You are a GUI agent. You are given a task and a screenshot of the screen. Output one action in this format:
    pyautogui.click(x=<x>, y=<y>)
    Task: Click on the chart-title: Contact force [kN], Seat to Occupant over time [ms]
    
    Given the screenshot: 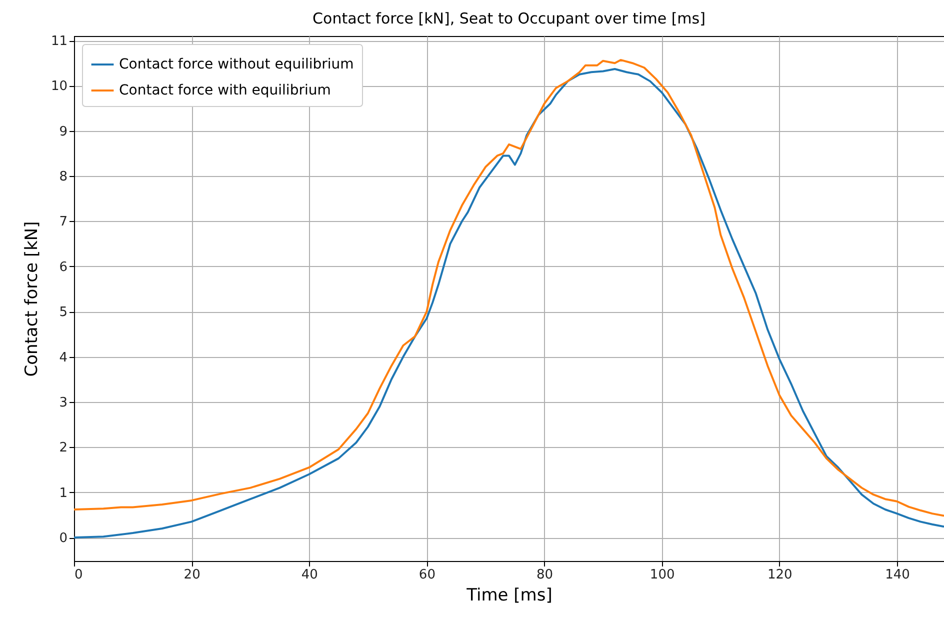 What is the action you would take?
    pyautogui.click(x=509, y=19)
    